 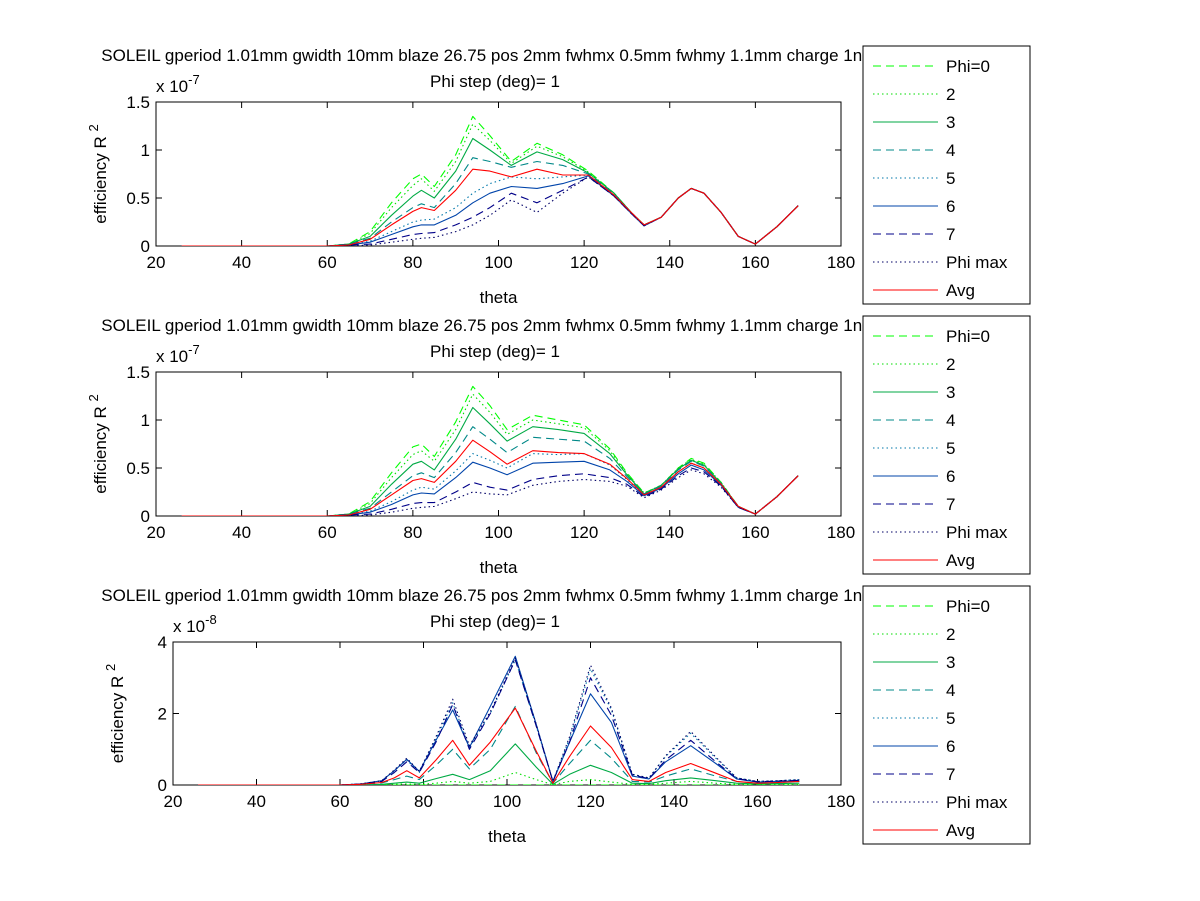 What do you see at coordinates (162, 642) in the screenshot?
I see `y-tick-label: 4` at bounding box center [162, 642].